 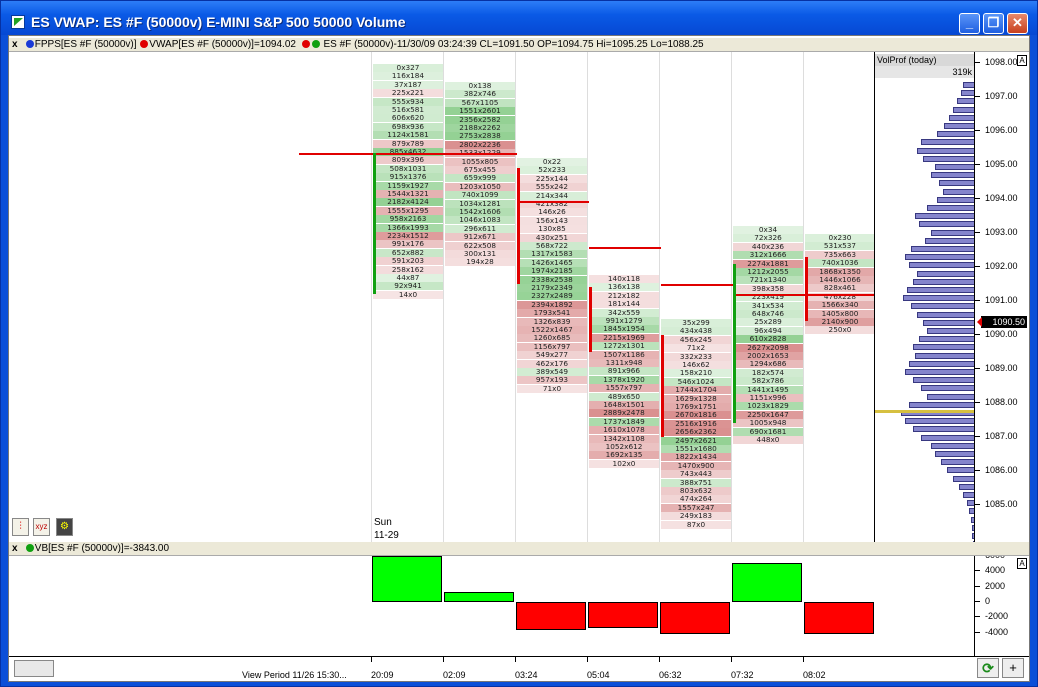 I want to click on footprint-cell: 885x4632, so click(x=408, y=152).